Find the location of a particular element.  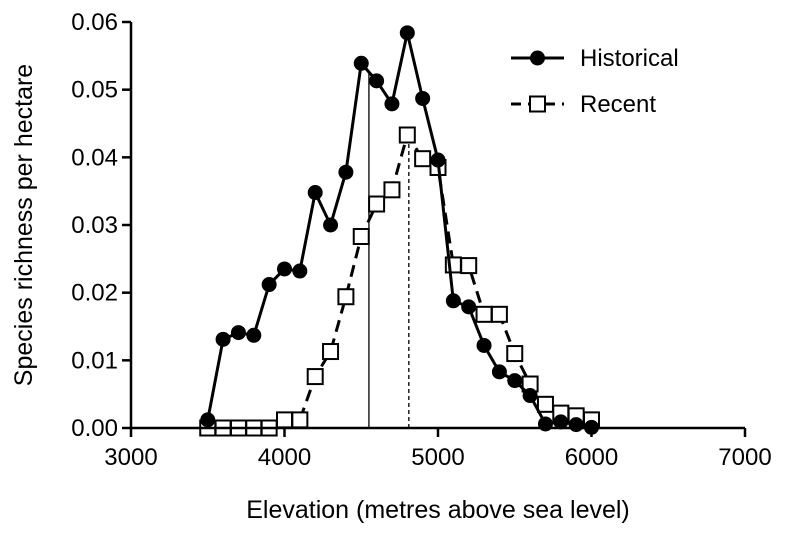

legend: Historical Recent is located at coordinates (595, 81).